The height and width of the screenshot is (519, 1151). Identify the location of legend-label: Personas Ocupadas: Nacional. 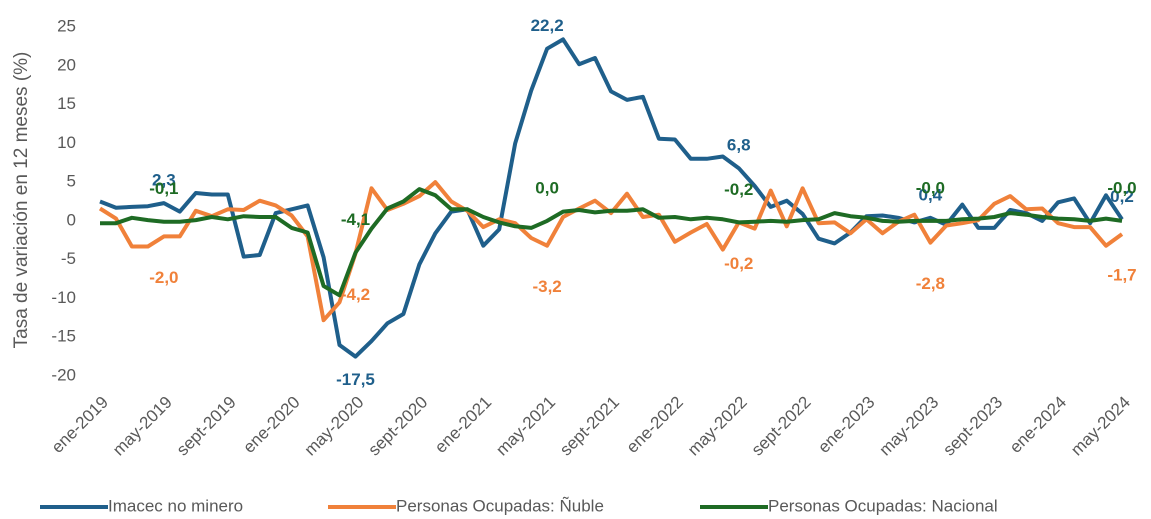
(883, 505).